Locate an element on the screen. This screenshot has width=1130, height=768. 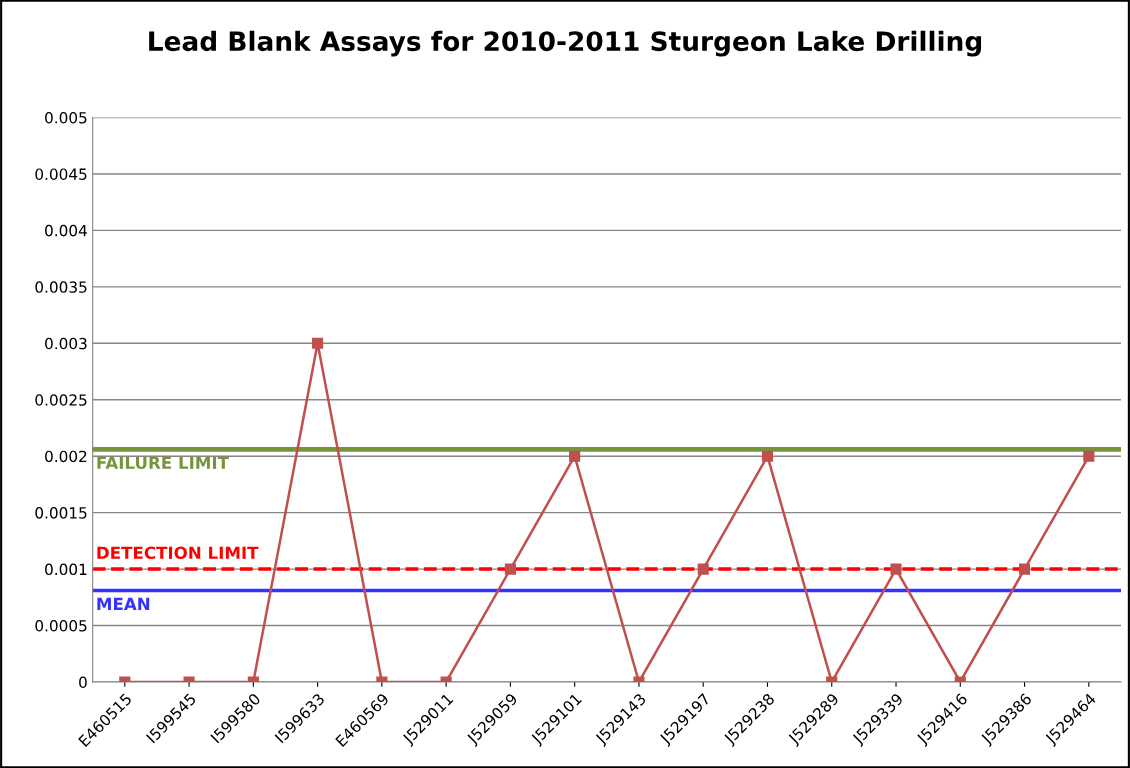
y-tick-label: 0.0015 is located at coordinates (61, 513).